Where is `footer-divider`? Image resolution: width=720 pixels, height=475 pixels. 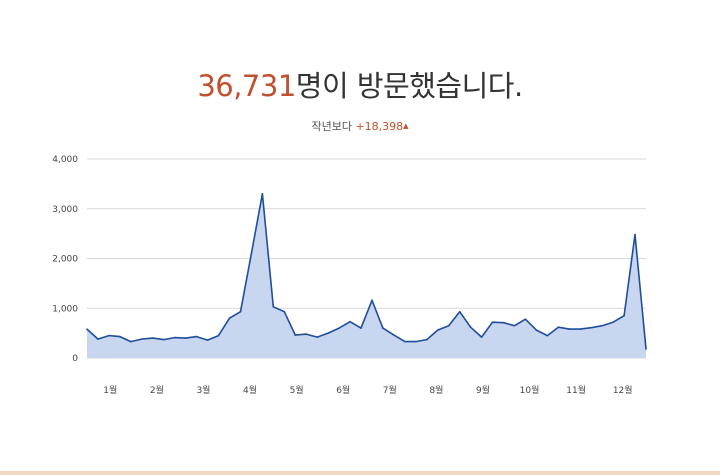 footer-divider is located at coordinates (360, 473).